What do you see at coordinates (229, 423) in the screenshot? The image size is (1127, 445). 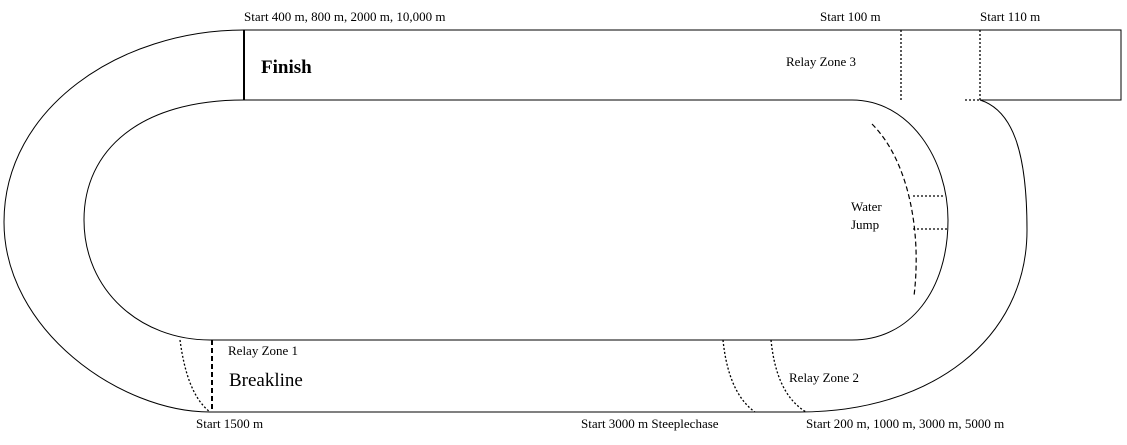 I see `label-start-1500: Start 1500 m` at bounding box center [229, 423].